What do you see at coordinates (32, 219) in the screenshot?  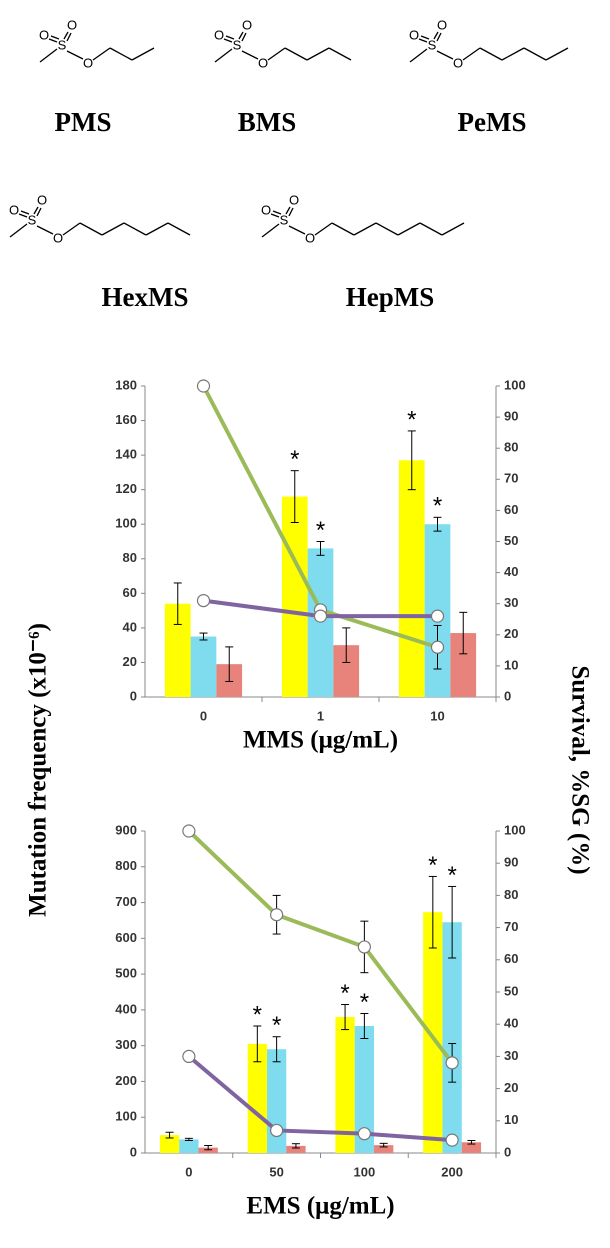 I see `atom-label: S` at bounding box center [32, 219].